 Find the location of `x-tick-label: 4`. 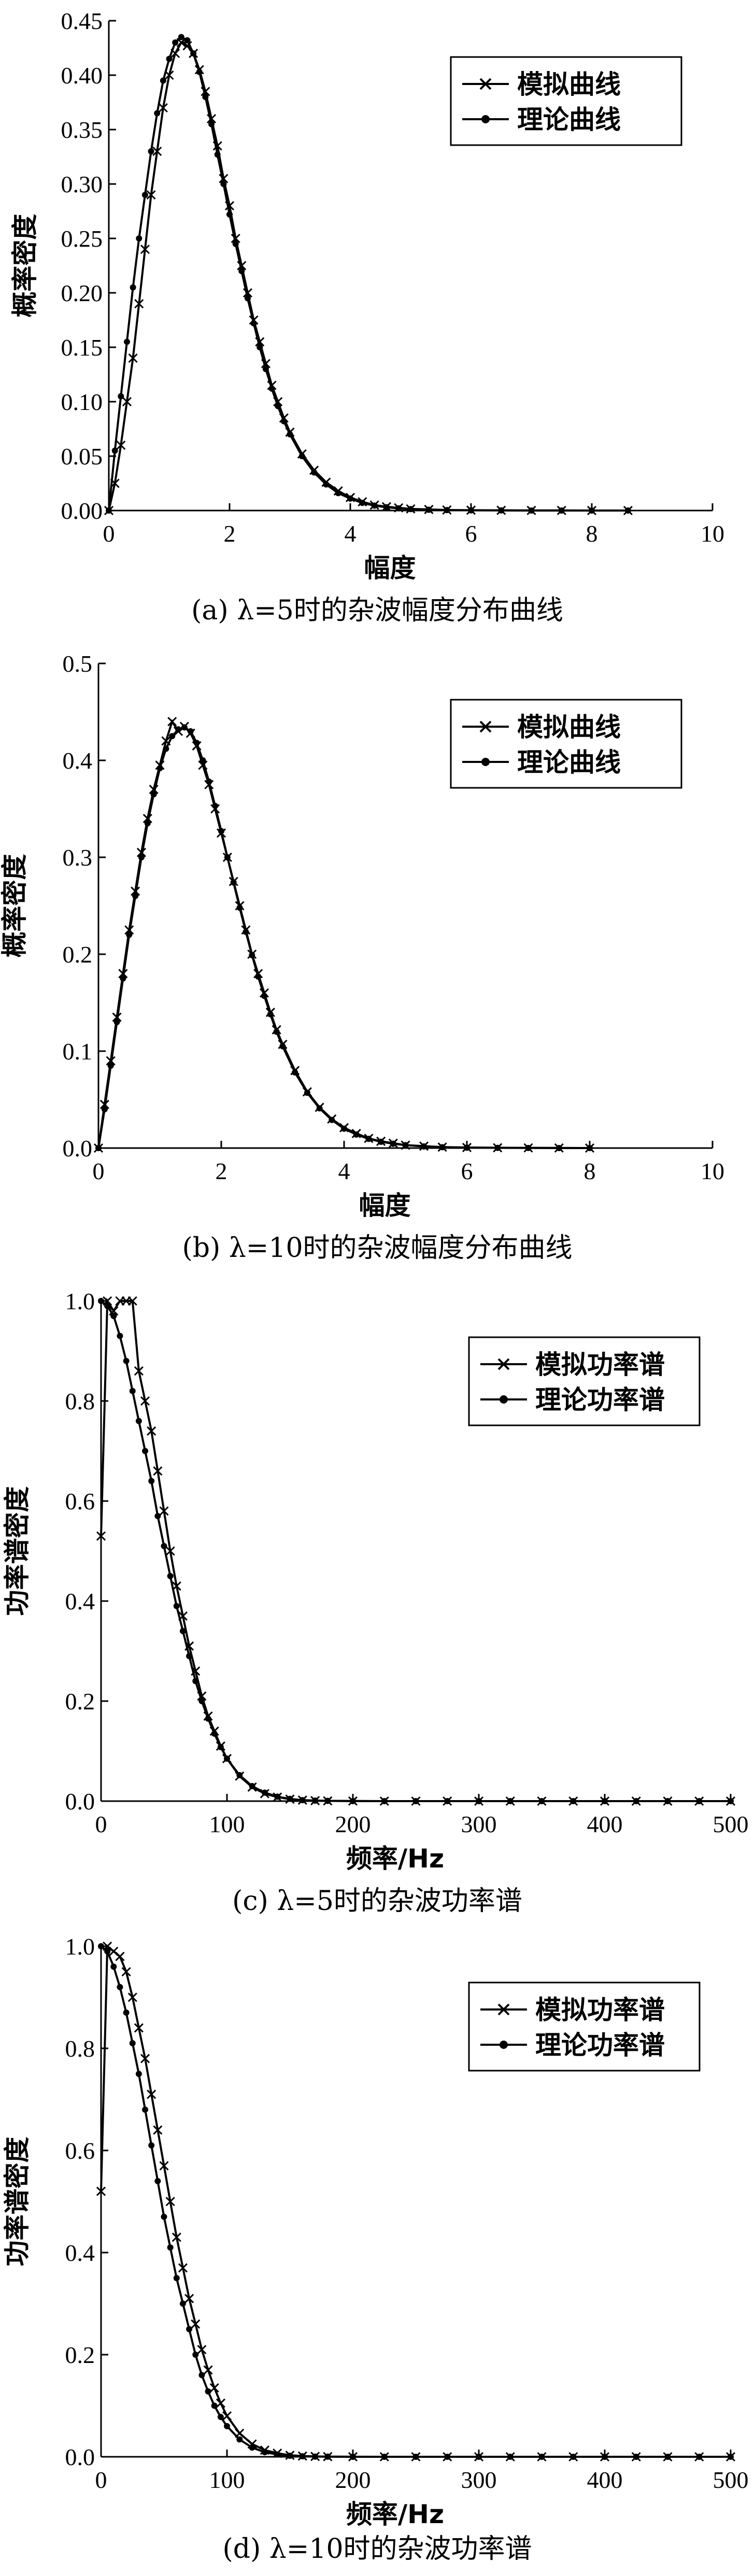

x-tick-label: 4 is located at coordinates (344, 1171).